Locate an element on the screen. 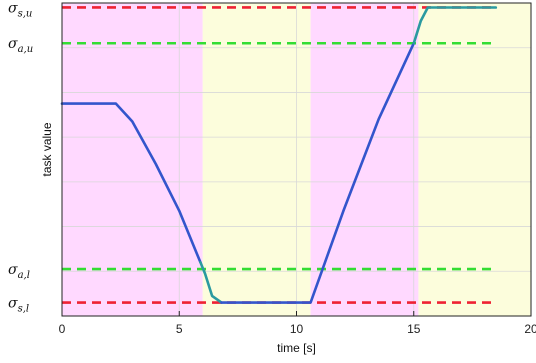 This screenshot has width=536, height=363. threshold-label-s-u: σs,u is located at coordinates (20, 9).